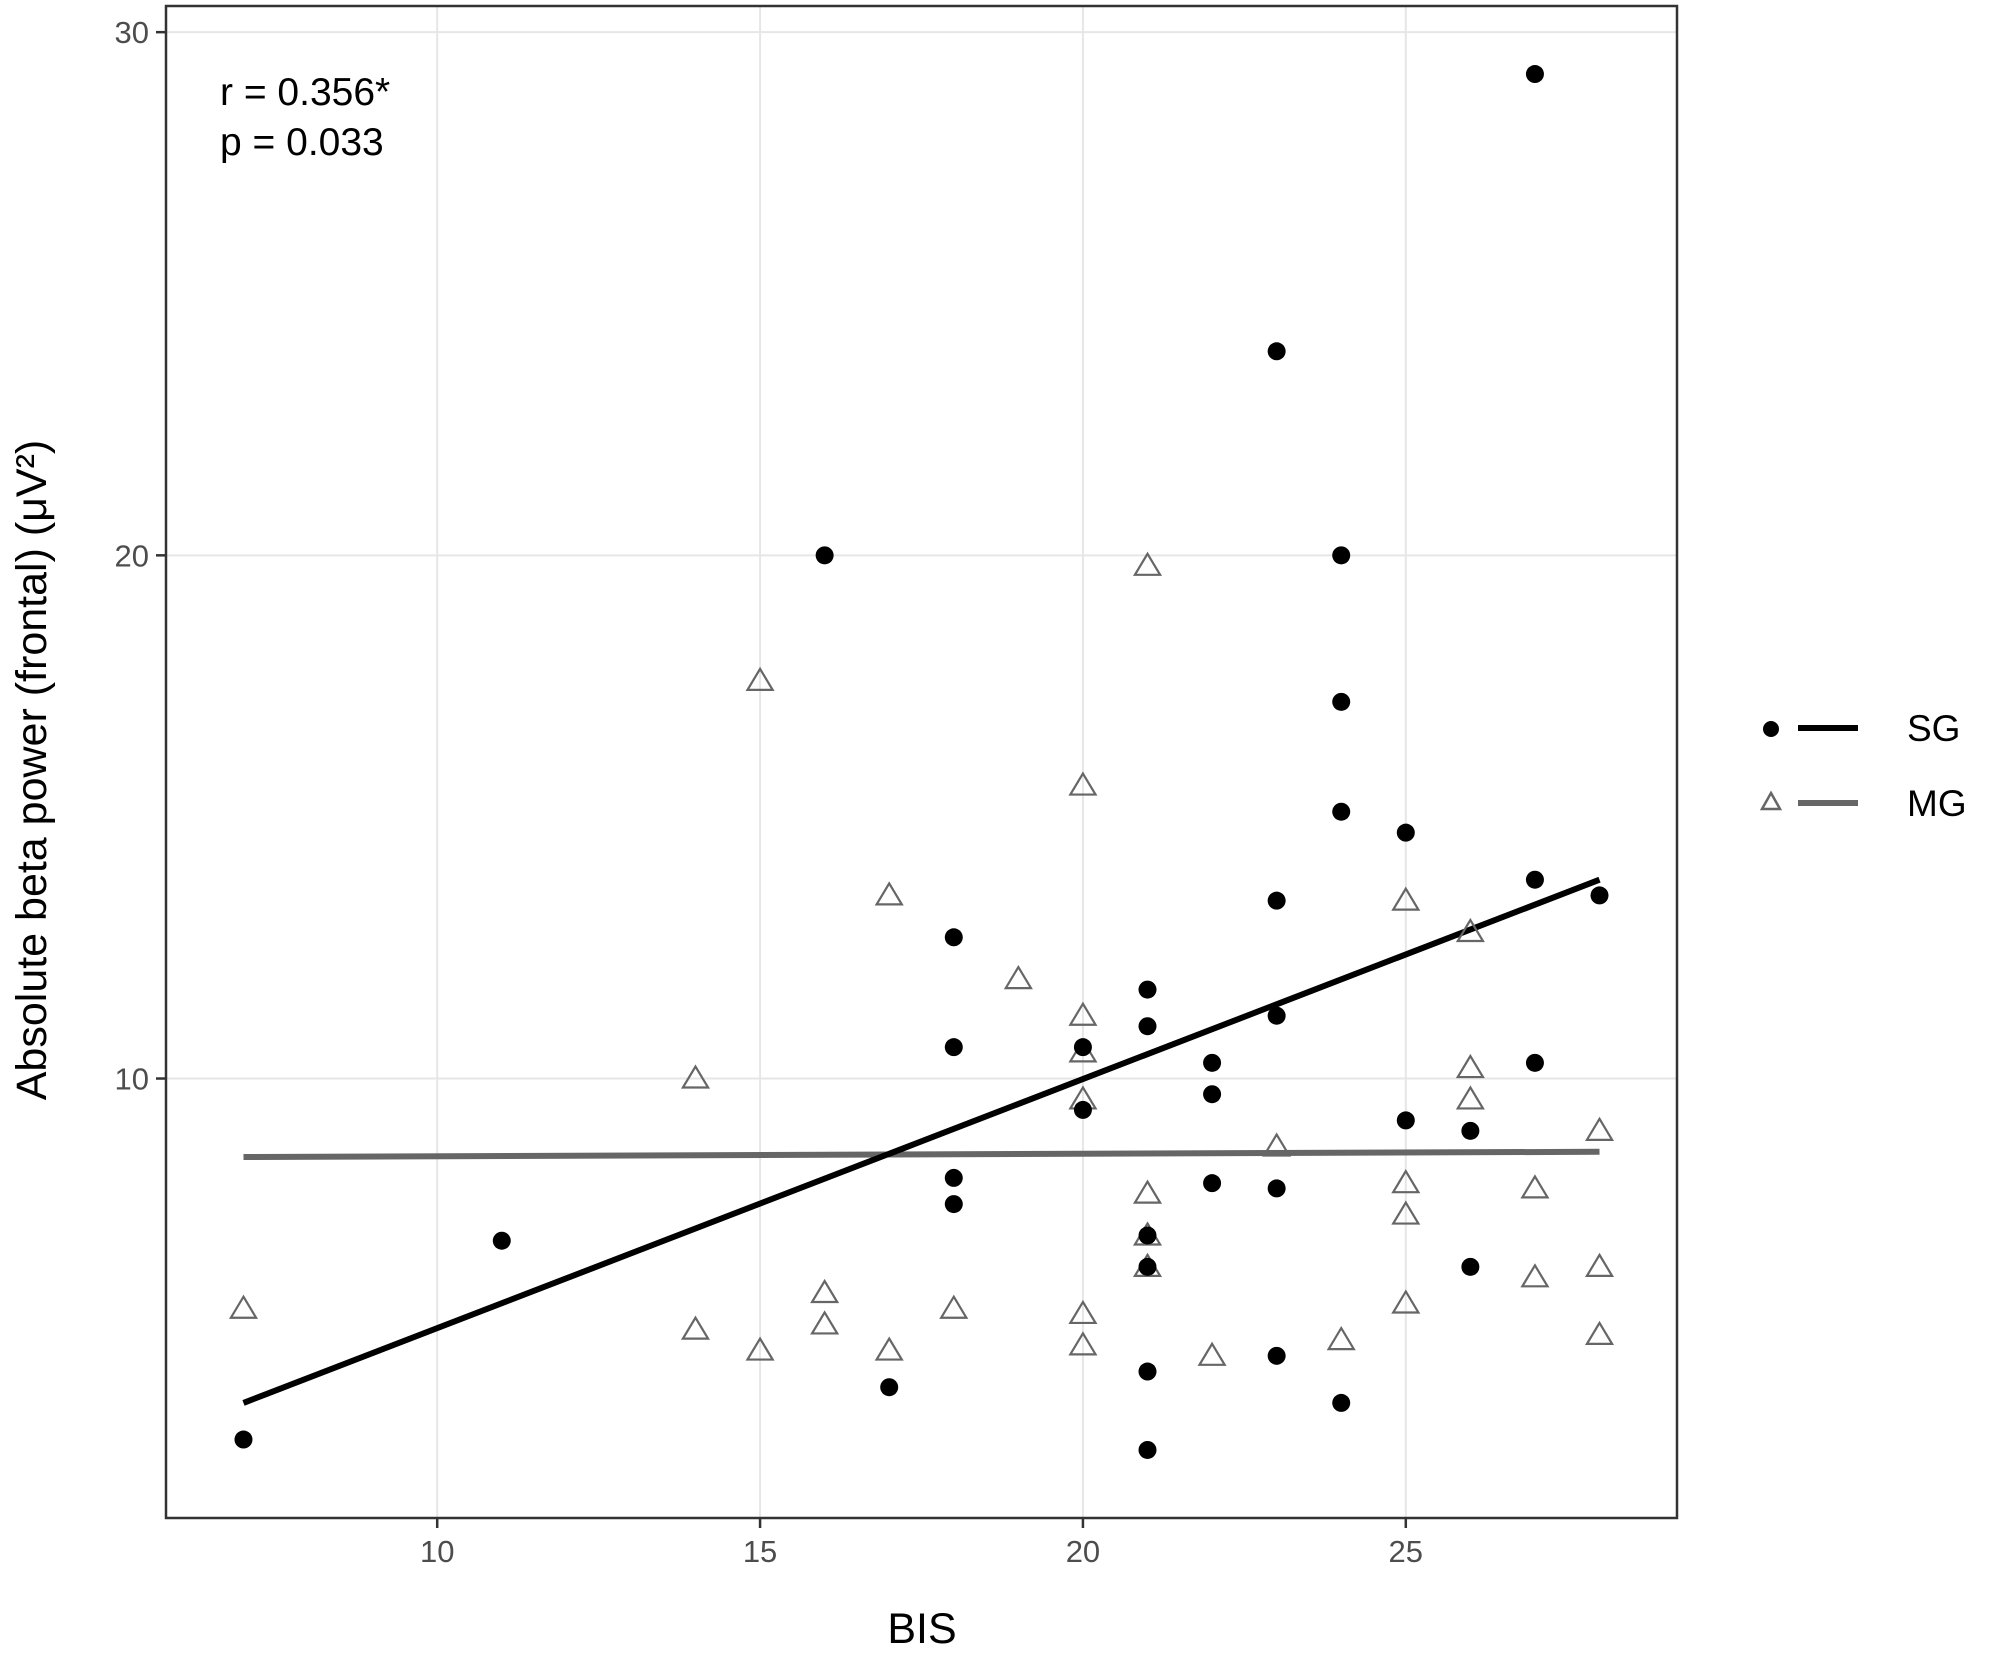 The image size is (2002, 1656). Describe the element at coordinates (1863, 803) in the screenshot. I see `legend-item-mg: MG` at that location.